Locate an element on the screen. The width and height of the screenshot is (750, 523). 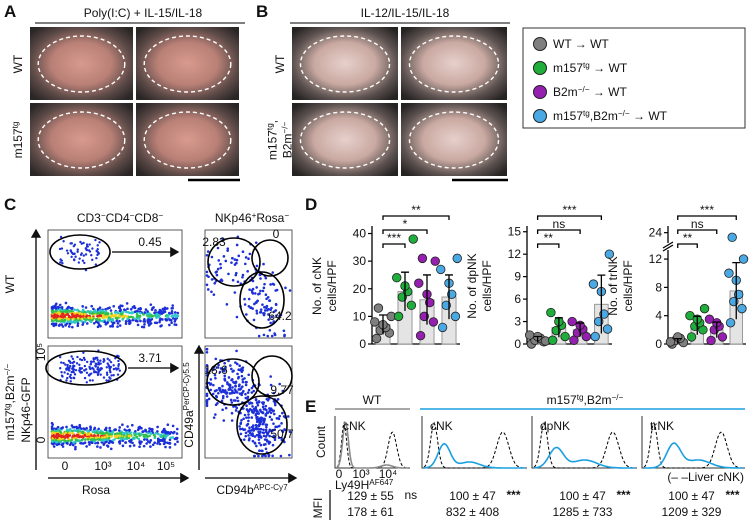
superscript: −/− is located at coordinates (284, 128).